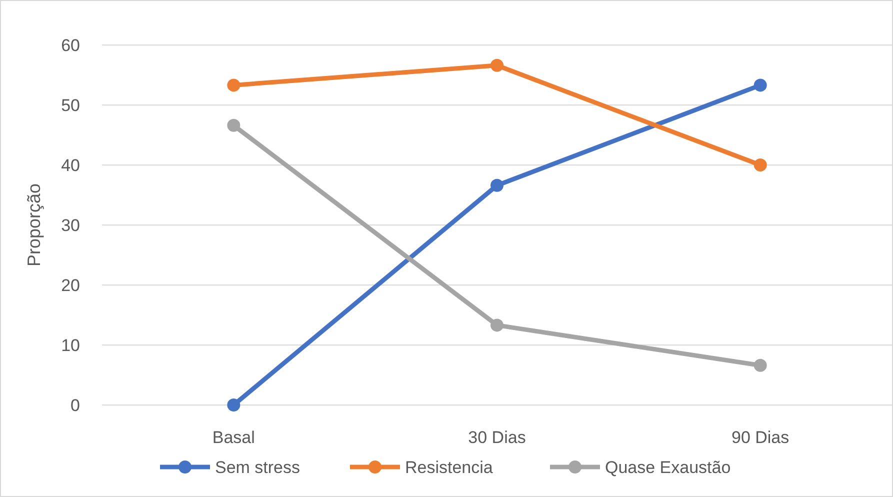  What do you see at coordinates (70, 105) in the screenshot?
I see `y-tick-label: 50` at bounding box center [70, 105].